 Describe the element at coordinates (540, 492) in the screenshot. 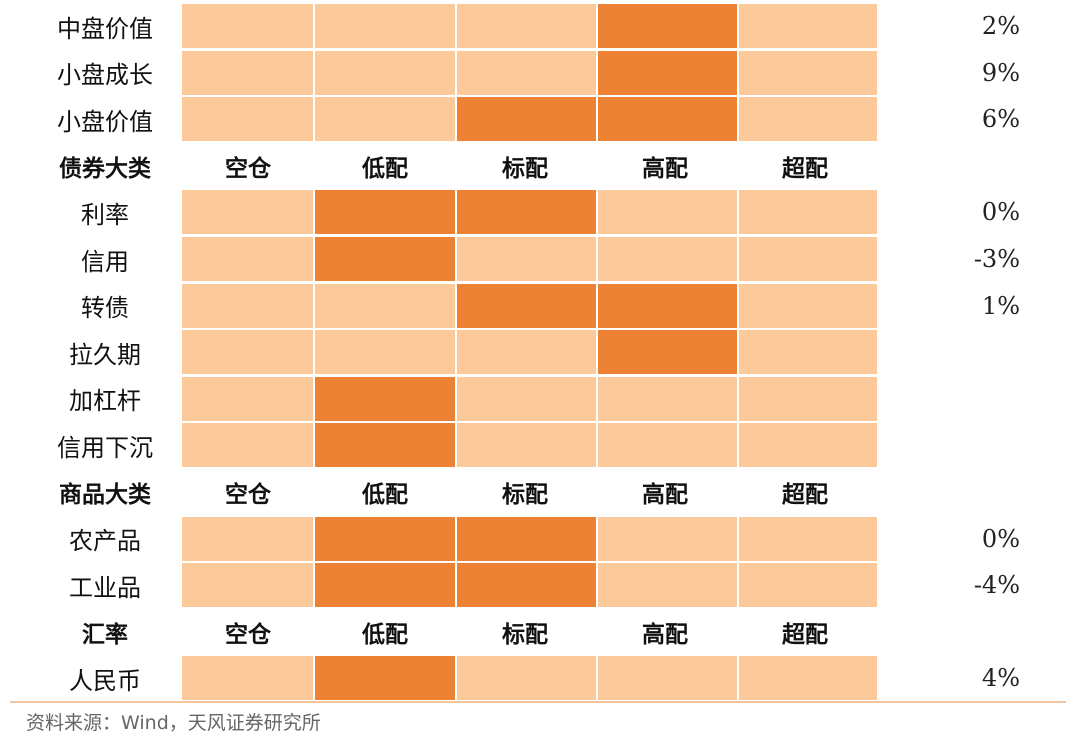

I see `section-header-row: 商品大类 空仓 低配 标配 高配 超配` at that location.